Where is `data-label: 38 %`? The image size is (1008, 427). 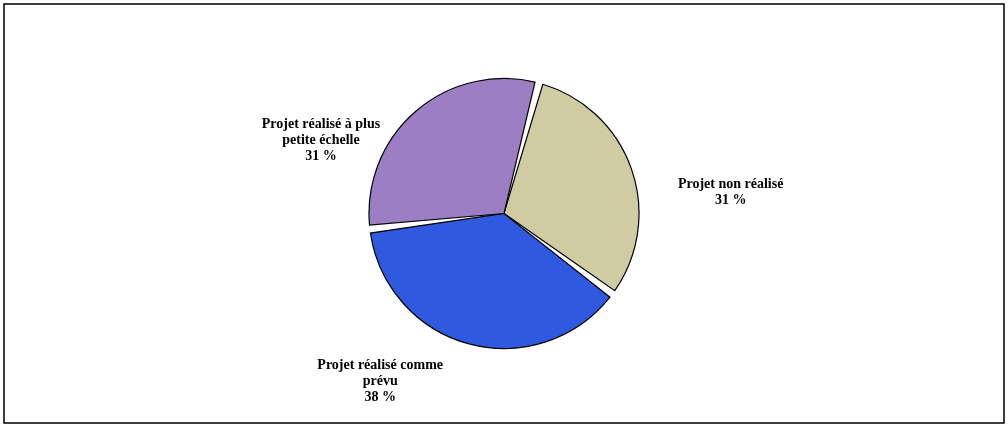 data-label: 38 % is located at coordinates (380, 397).